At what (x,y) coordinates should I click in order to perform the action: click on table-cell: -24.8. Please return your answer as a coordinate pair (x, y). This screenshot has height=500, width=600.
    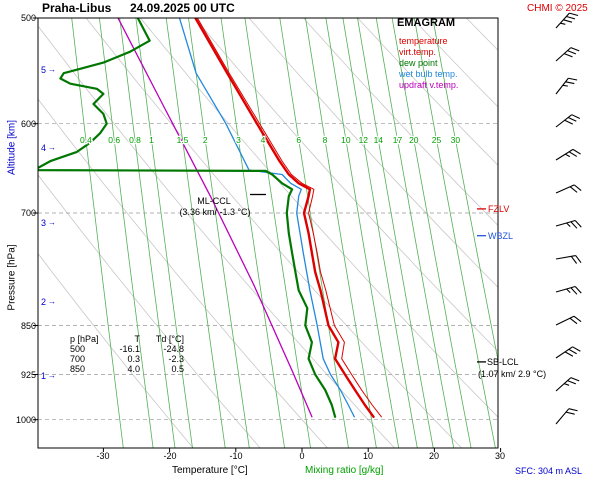
    Looking at the image, I should click on (173, 349).